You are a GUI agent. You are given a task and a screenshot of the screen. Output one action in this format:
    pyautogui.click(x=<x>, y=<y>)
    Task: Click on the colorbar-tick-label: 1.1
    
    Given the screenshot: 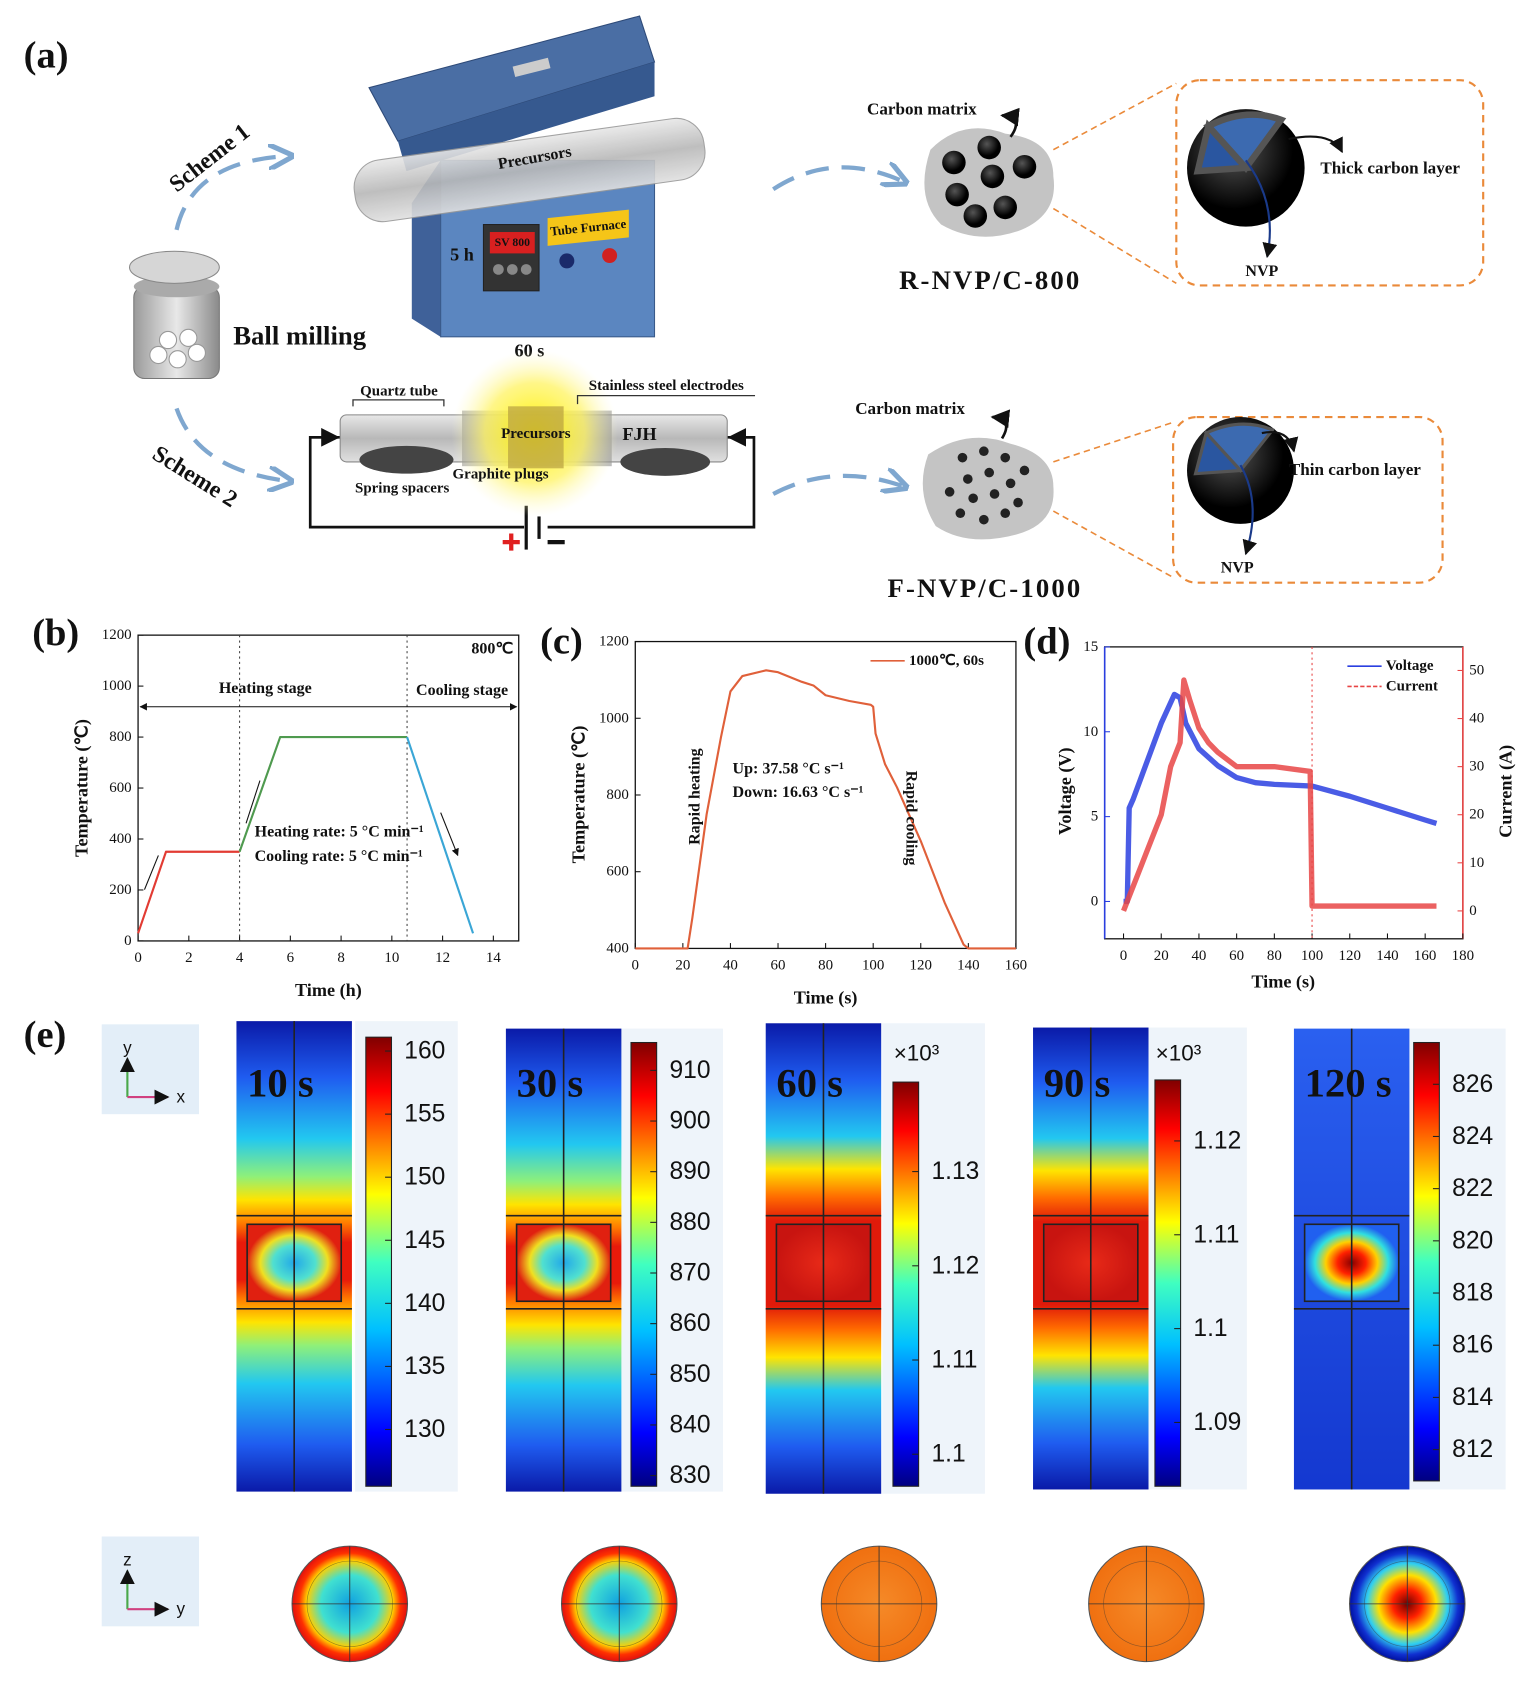 What is the action you would take?
    pyautogui.click(x=1210, y=1328)
    